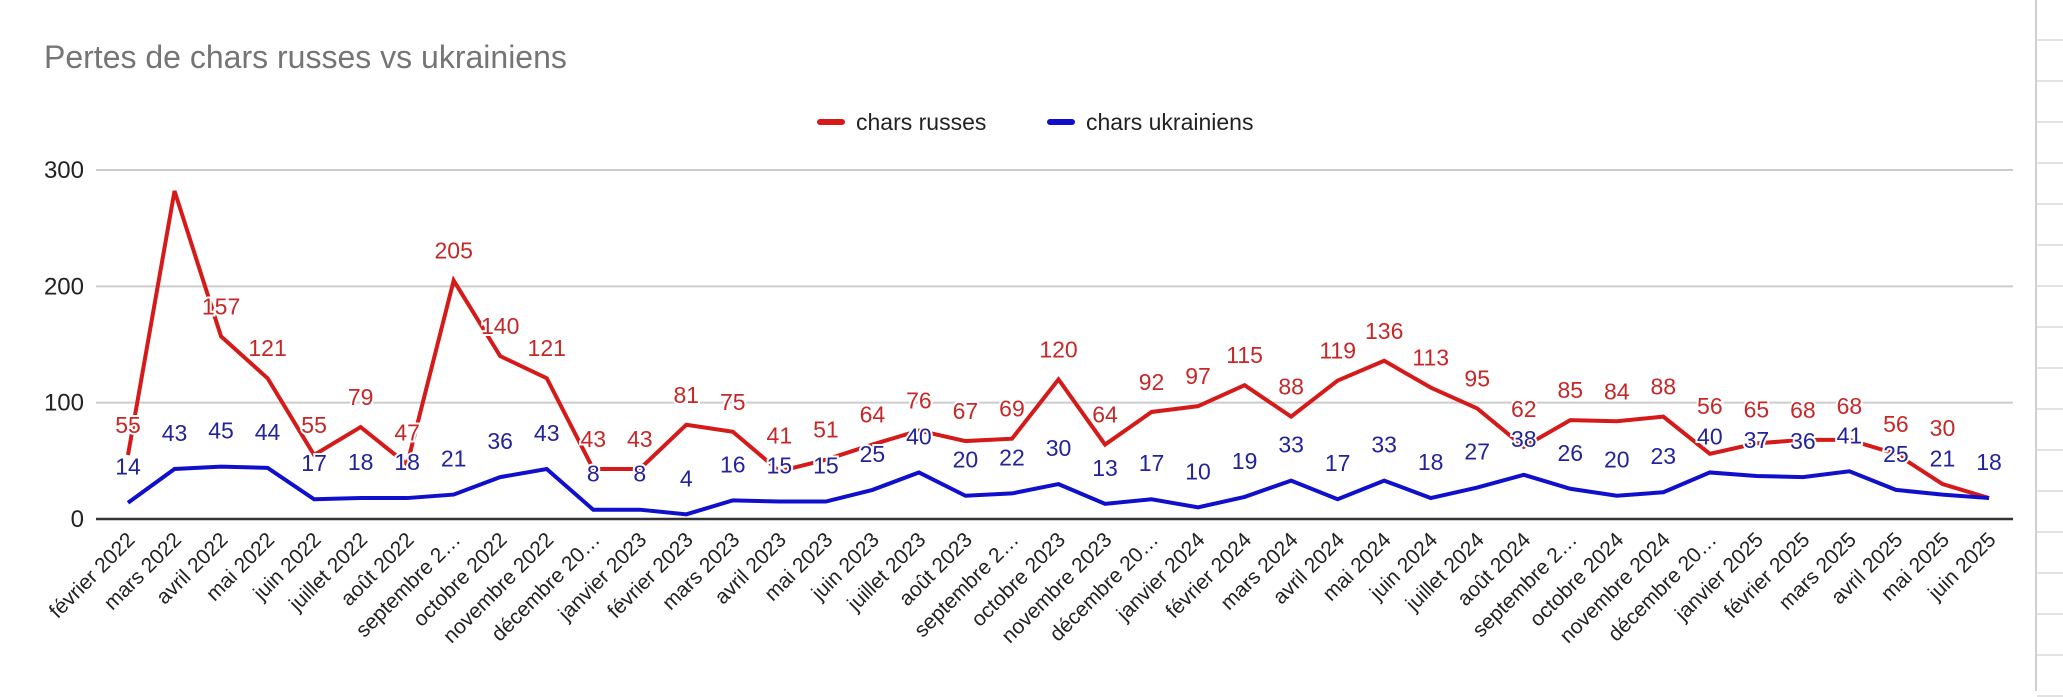 The width and height of the screenshot is (2063, 697). Describe the element at coordinates (1058, 349) in the screenshot. I see `data-label: 120` at that location.